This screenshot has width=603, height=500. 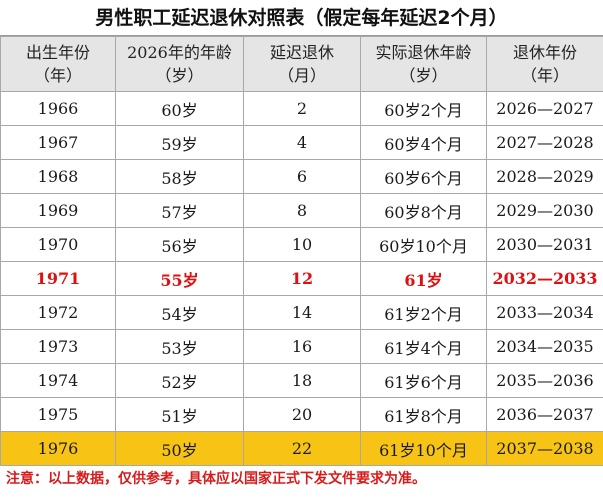 I want to click on cell-age-2026: 53岁, so click(x=179, y=346).